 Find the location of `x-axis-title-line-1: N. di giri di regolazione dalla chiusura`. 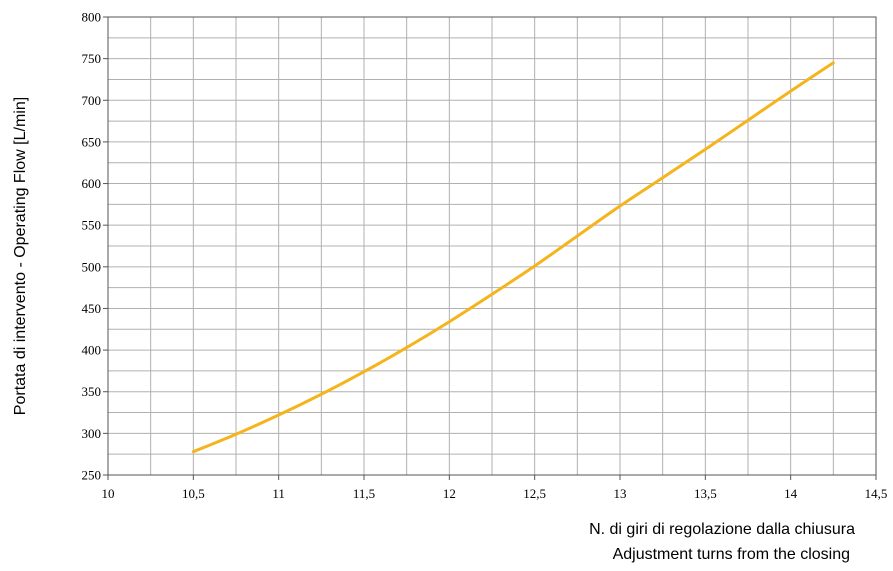

x-axis-title-line-1: N. di giri di regolazione dalla chiusura is located at coordinates (722, 529).